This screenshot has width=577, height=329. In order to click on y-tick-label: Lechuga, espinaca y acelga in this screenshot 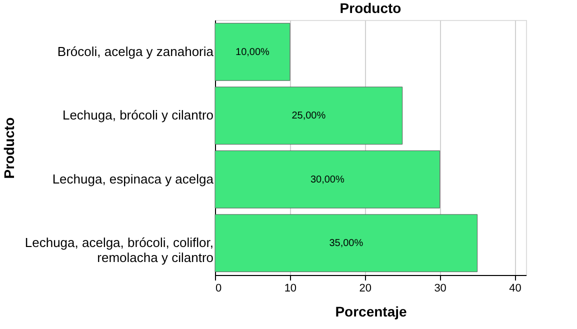, I will do `click(133, 178)`.